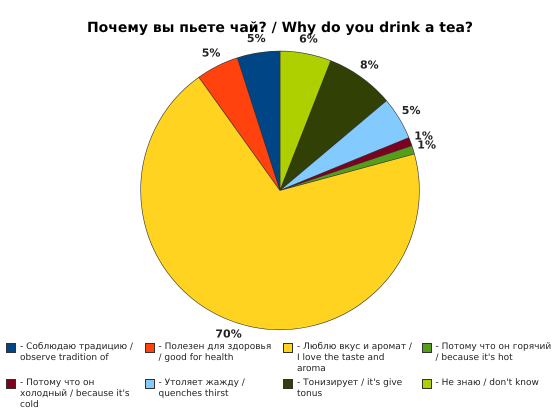 The height and width of the screenshot is (420, 560). I want to click on legend-label: - Потому что он холодный / because it's cold, so click(75, 394).